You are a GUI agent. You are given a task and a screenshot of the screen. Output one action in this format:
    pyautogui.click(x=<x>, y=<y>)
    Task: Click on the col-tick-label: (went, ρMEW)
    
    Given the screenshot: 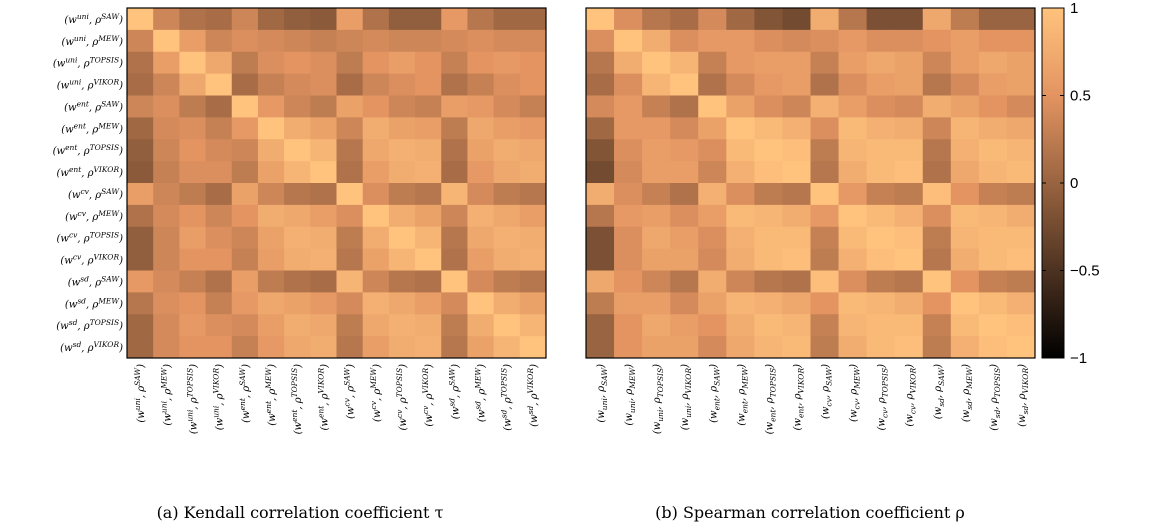 What is the action you would take?
    pyautogui.click(x=742, y=395)
    